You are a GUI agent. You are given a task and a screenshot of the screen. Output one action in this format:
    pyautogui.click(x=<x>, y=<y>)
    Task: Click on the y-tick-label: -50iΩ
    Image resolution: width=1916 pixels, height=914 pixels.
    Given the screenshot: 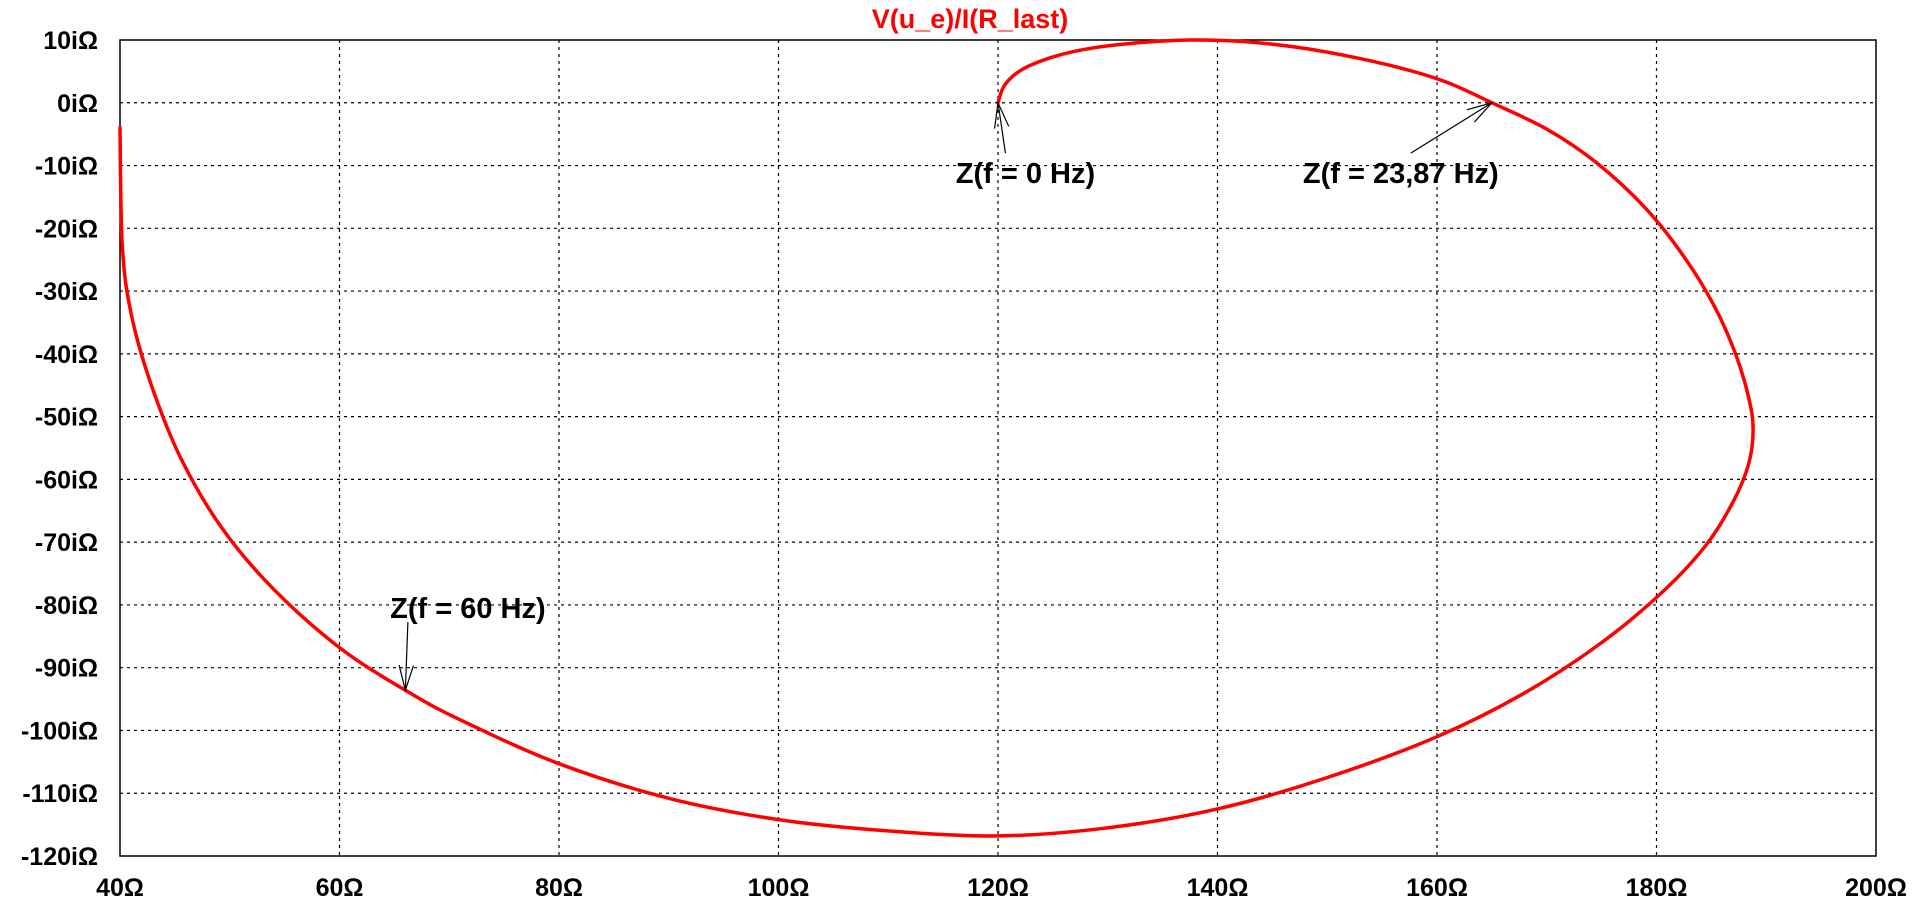 What is the action you would take?
    pyautogui.click(x=66, y=418)
    